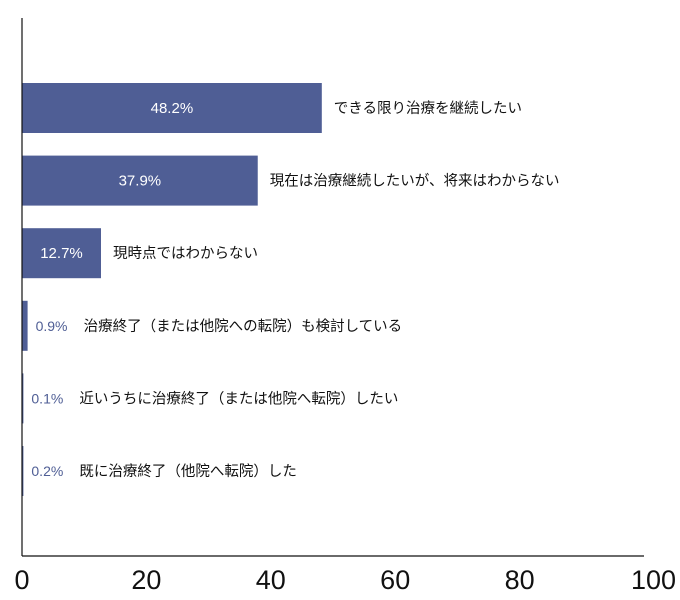 The width and height of the screenshot is (680, 600). What do you see at coordinates (243, 326) in the screenshot?
I see `category-label: 治療終了（または他院への転院）も検討している` at bounding box center [243, 326].